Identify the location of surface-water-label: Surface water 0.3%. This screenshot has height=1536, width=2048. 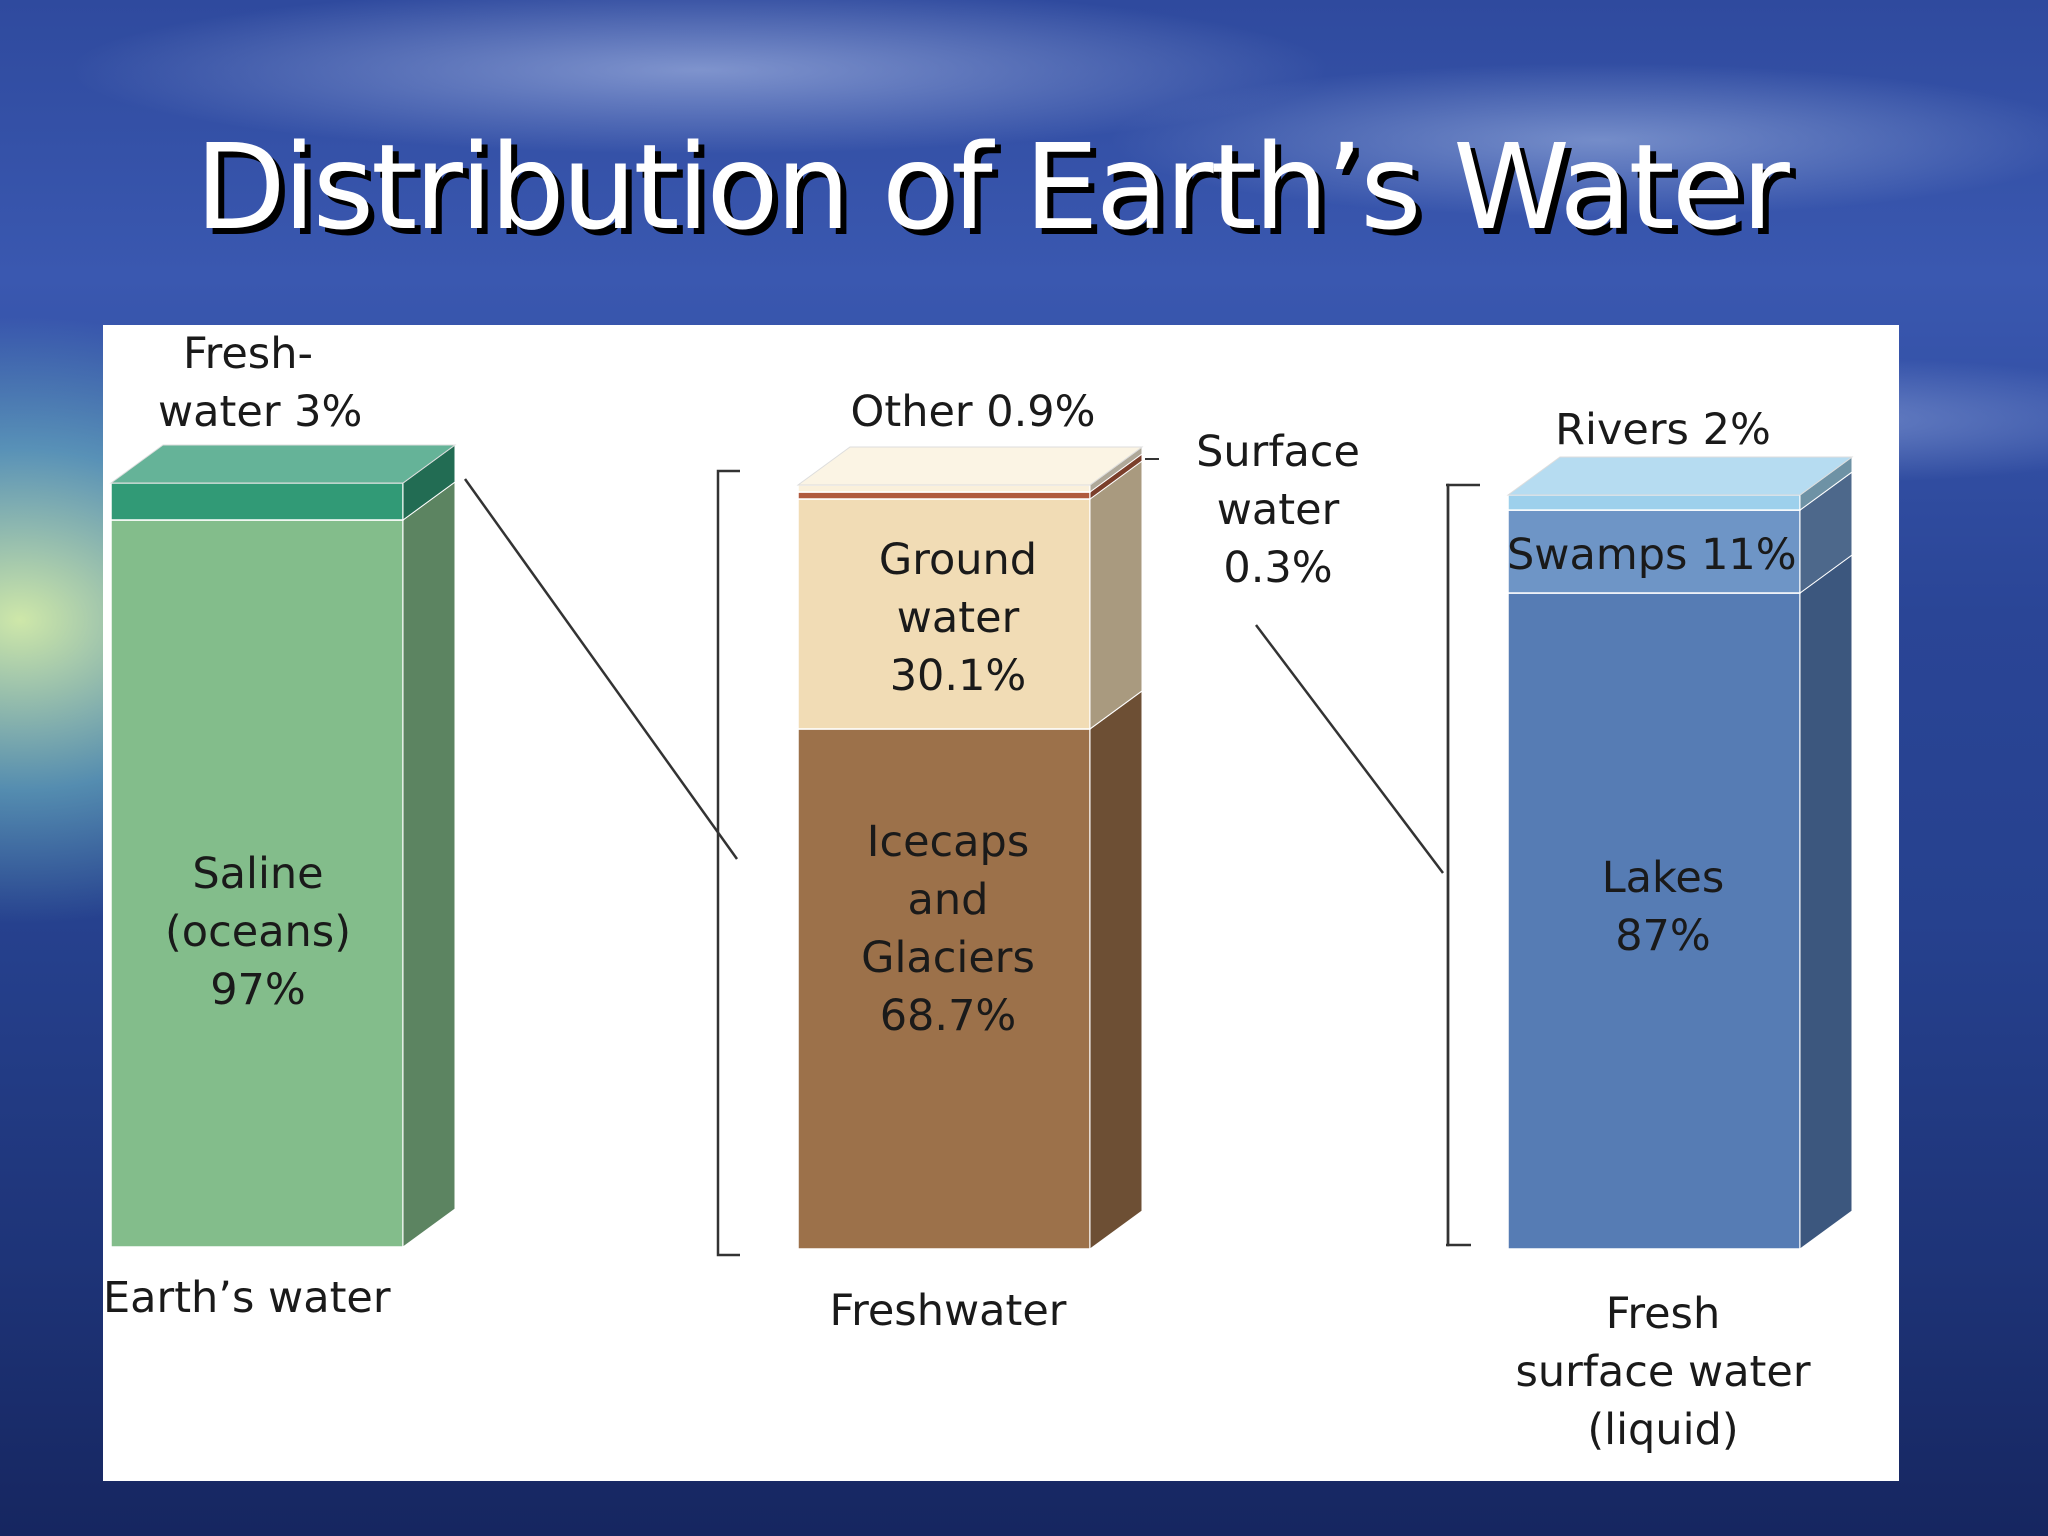
(1278, 510).